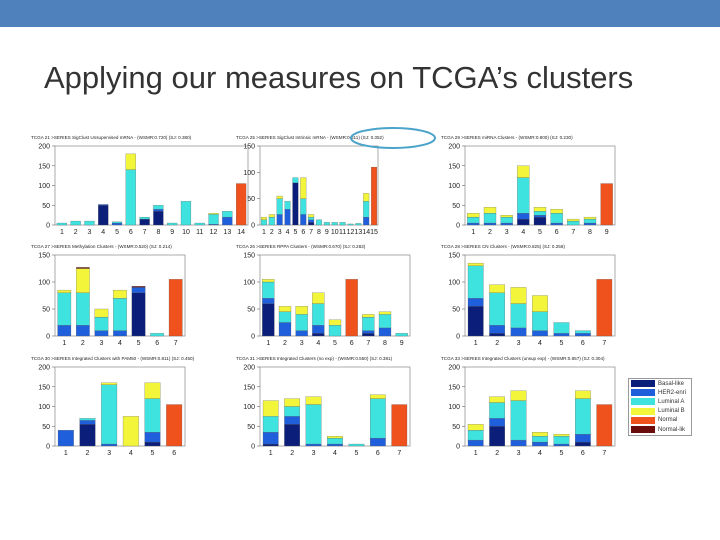 The width and height of the screenshot is (720, 540). Describe the element at coordinates (151, 185) in the screenshot. I see `plot-frame` at that location.